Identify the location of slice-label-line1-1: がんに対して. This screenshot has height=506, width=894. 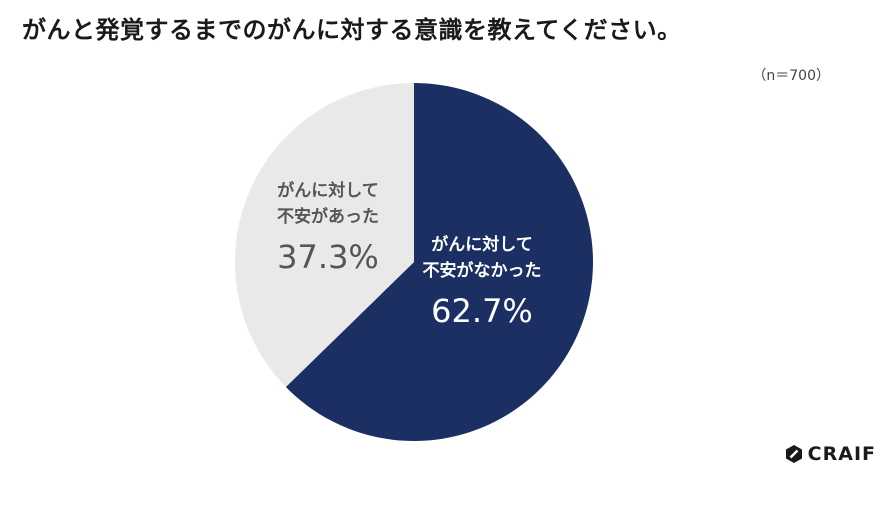
(482, 244).